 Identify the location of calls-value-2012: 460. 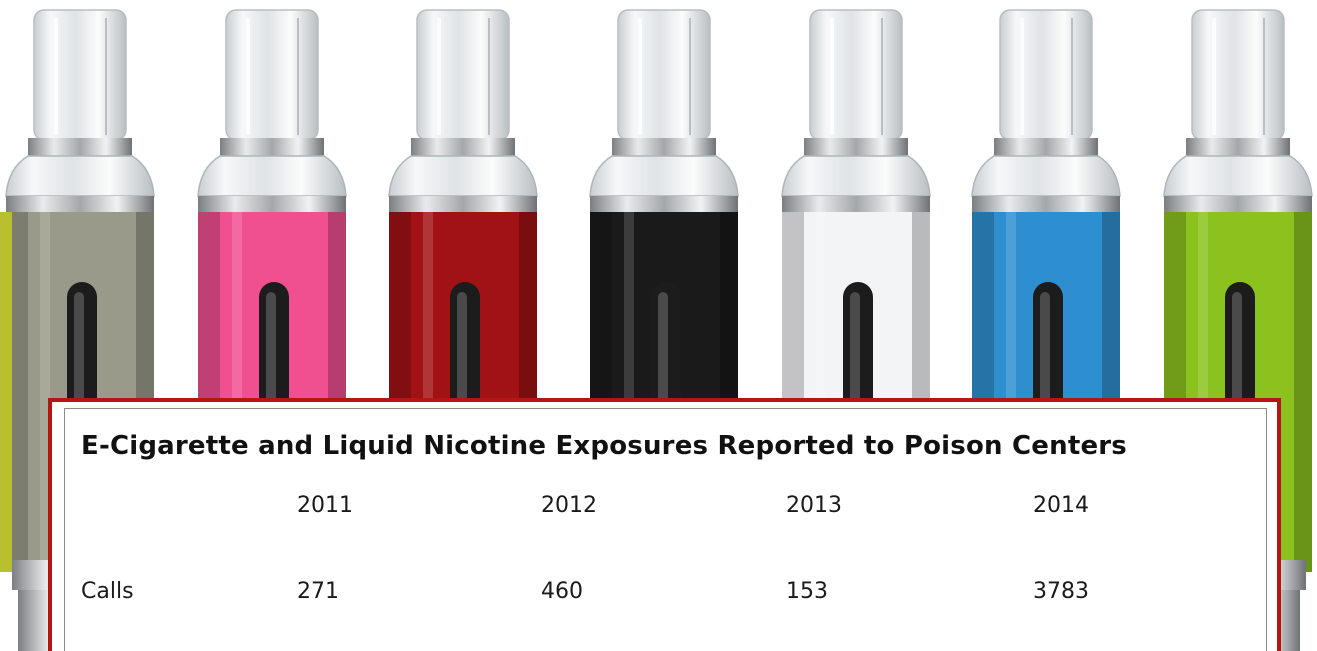
(562, 591).